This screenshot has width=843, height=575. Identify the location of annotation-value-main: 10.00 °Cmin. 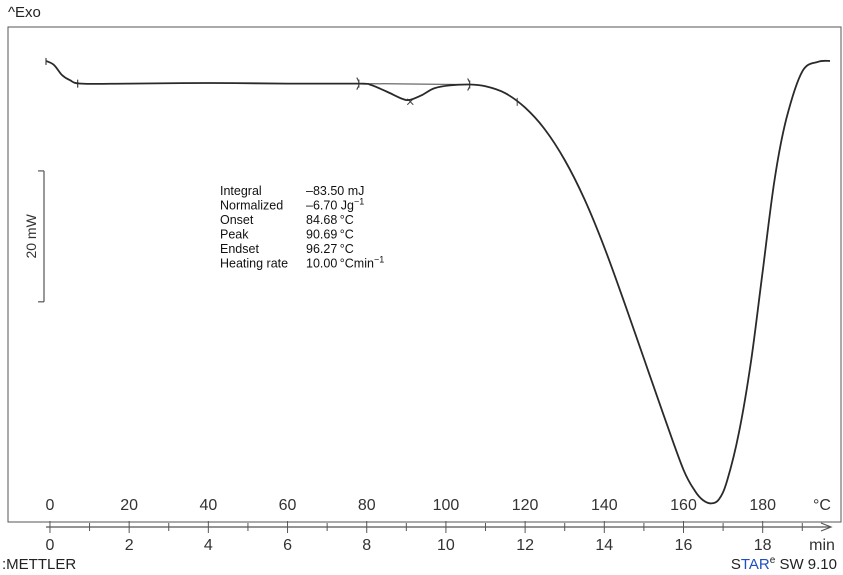
(340, 264).